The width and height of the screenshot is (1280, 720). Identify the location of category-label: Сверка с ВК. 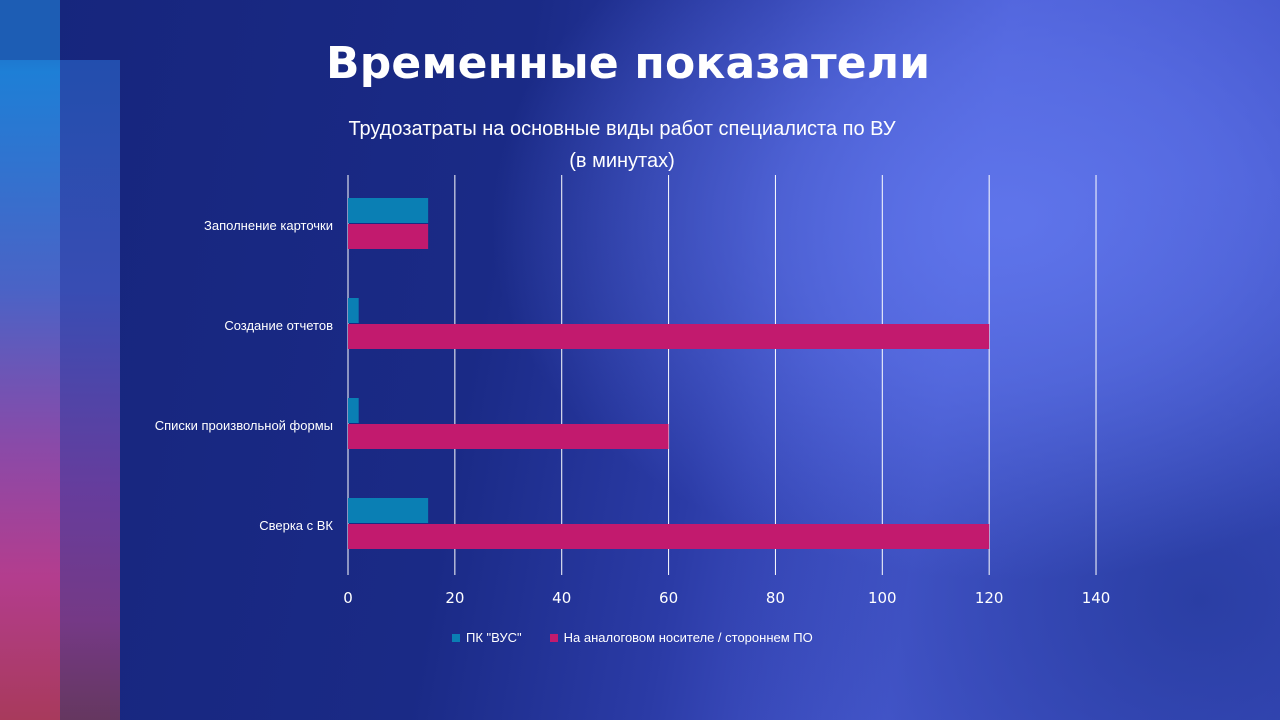
(296, 525).